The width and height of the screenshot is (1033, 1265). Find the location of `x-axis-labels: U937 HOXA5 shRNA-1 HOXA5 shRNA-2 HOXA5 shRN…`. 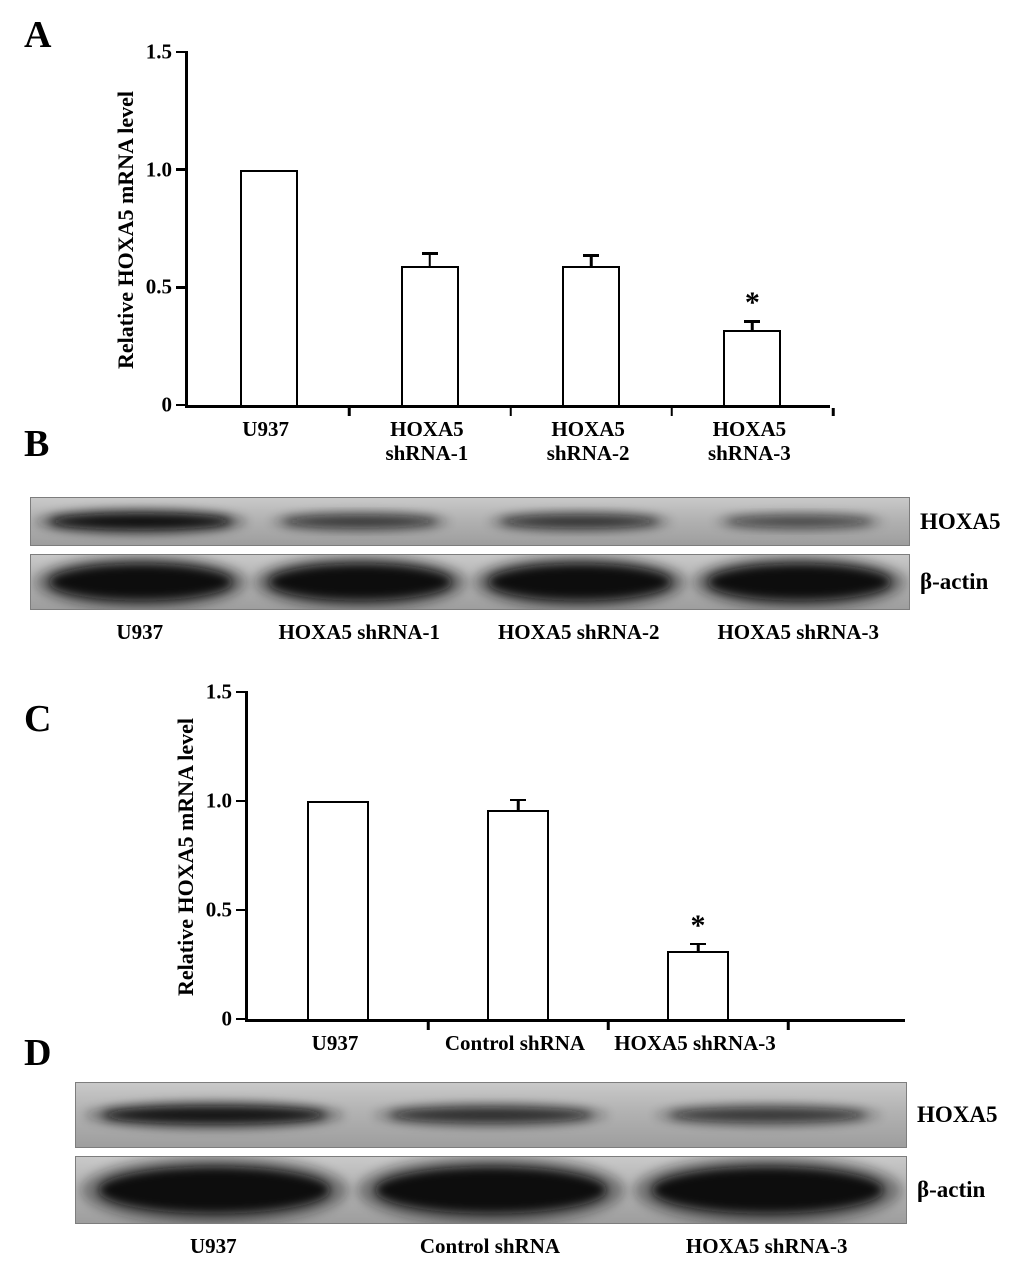

x-axis-labels: U937 HOXA5 shRNA-1 HOXA5 shRNA-2 HOXA5 shRN… is located at coordinates (507, 441).